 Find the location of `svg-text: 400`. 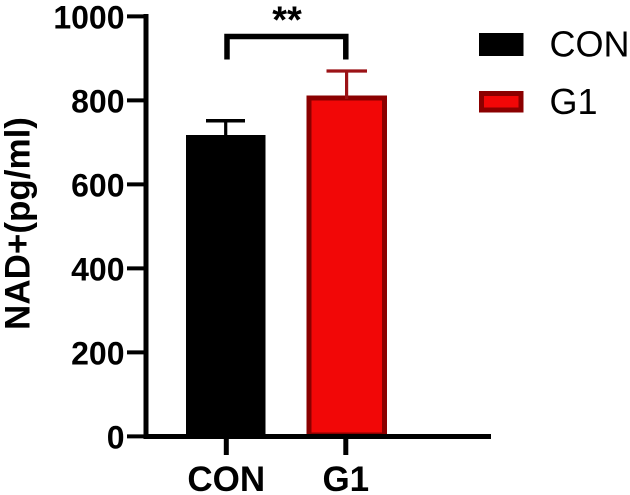

svg-text: 400 is located at coordinates (97, 269).